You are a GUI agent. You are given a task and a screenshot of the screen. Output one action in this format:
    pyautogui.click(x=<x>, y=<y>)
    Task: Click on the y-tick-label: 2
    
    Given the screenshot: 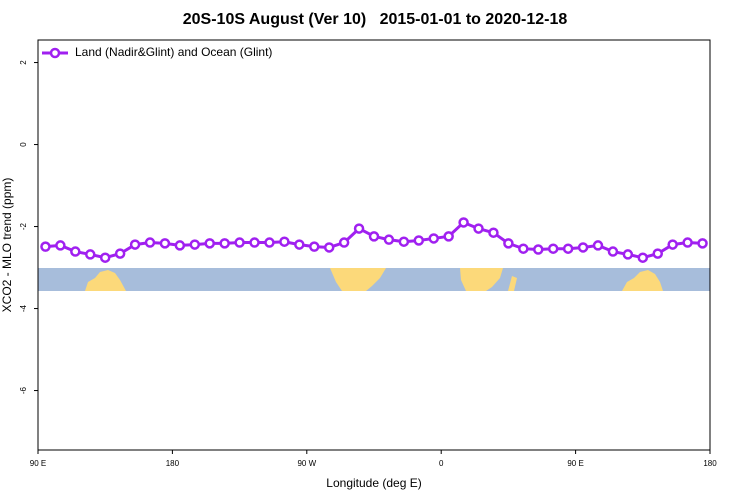 What is the action you would take?
    pyautogui.click(x=23, y=62)
    